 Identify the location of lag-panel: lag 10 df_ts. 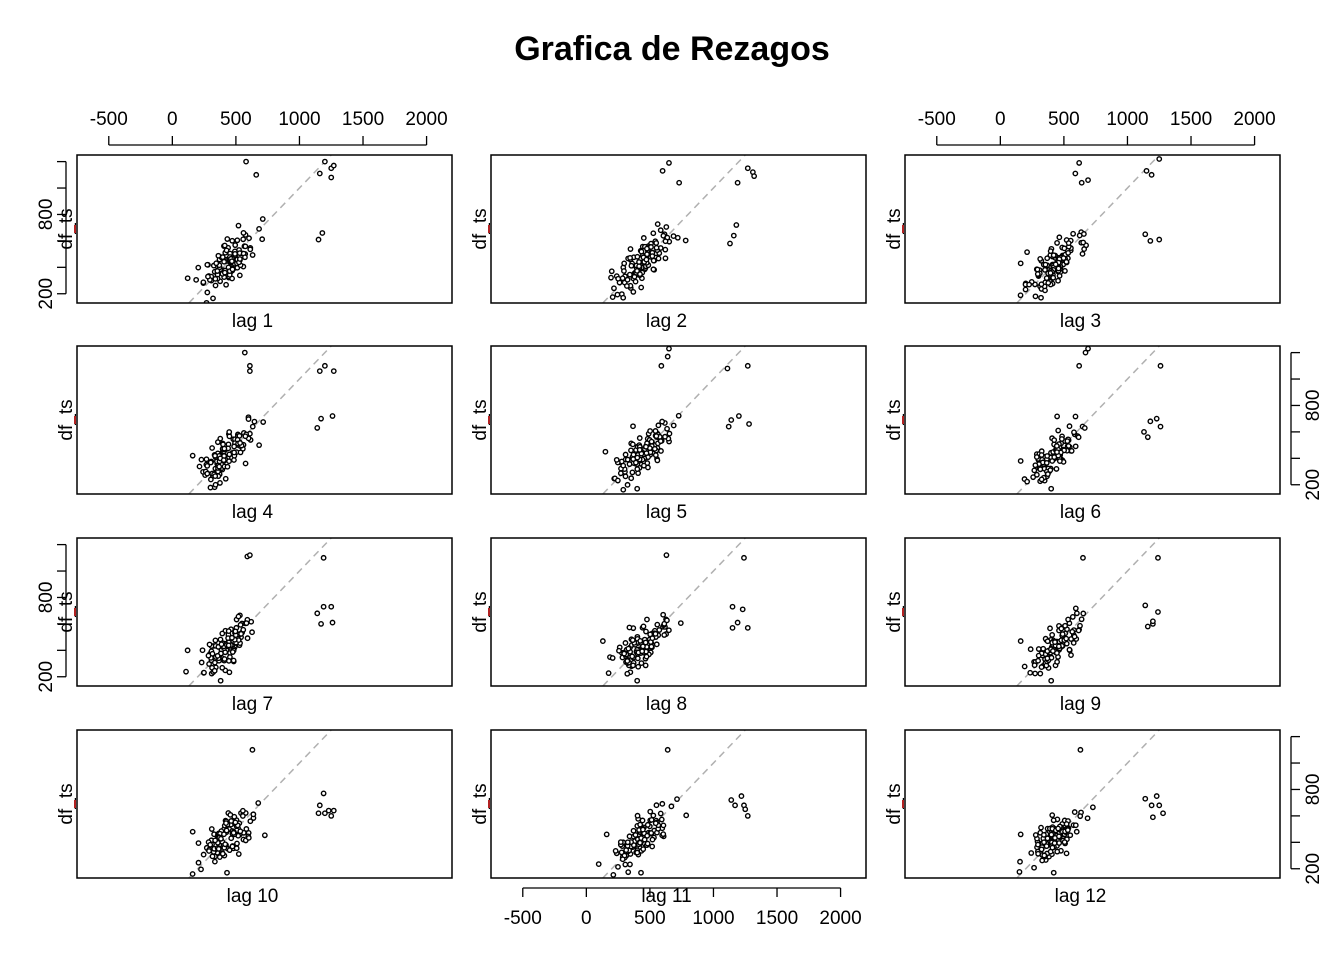
(254, 818).